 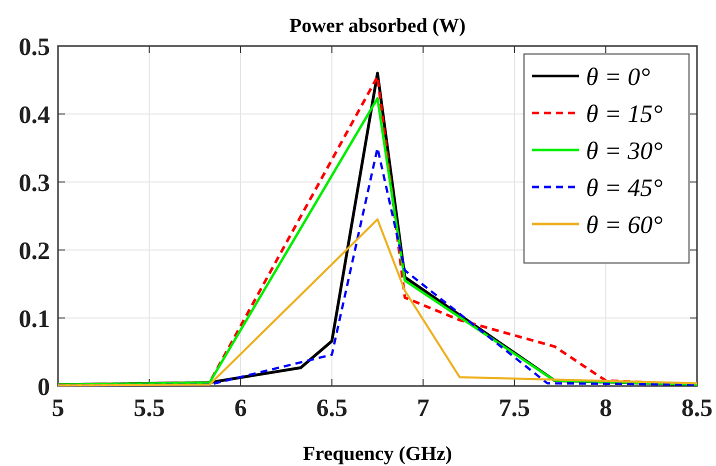 What do you see at coordinates (34, 183) in the screenshot?
I see `y-tick-label: 0.3` at bounding box center [34, 183].